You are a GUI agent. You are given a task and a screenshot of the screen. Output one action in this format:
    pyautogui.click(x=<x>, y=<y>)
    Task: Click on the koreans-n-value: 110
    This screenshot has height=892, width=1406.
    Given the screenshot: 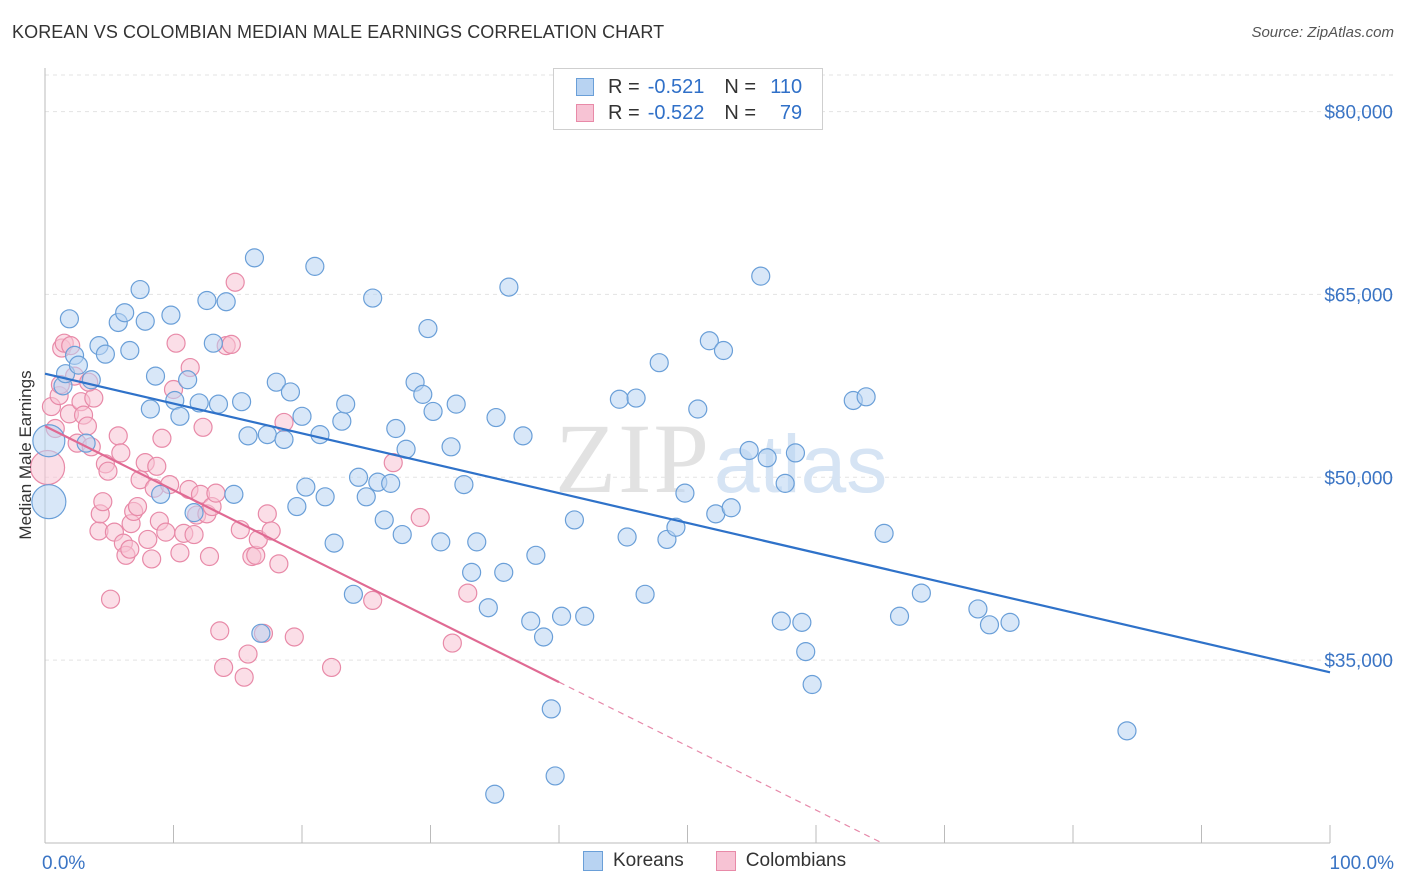 What is the action you would take?
    pyautogui.click(x=786, y=86)
    